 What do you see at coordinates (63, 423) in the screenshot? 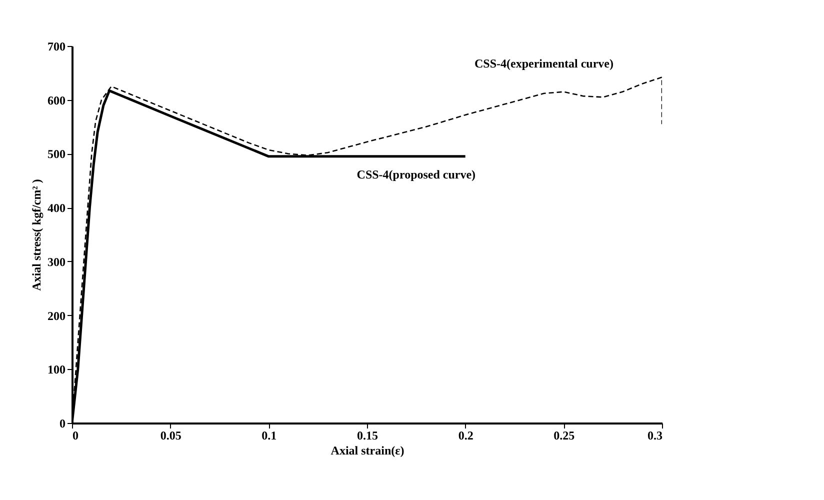
I see `y-tick-label: 0` at bounding box center [63, 423].